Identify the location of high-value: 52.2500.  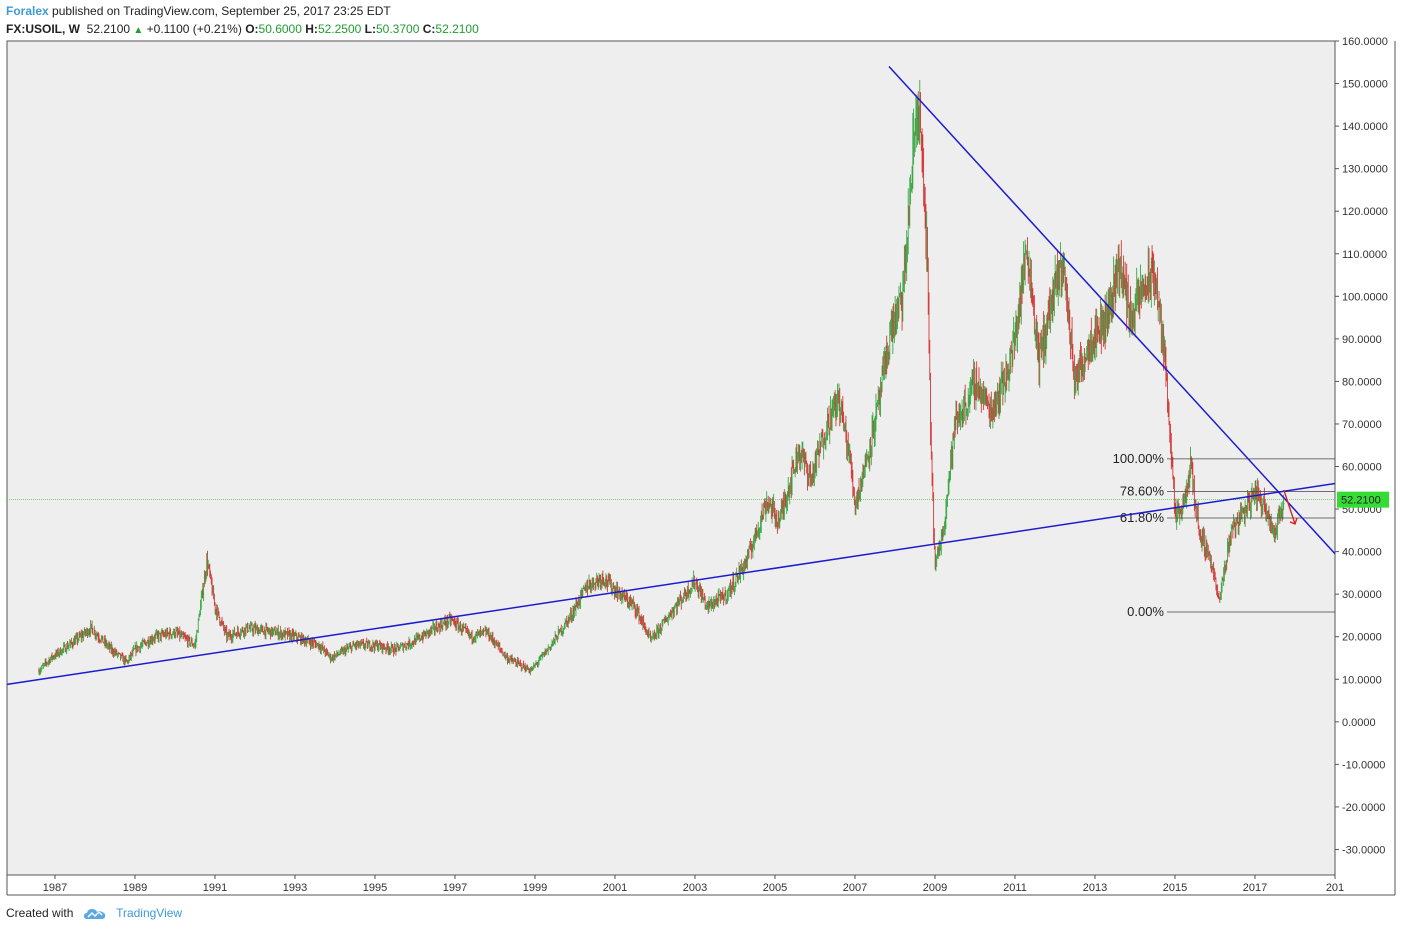
(339, 29).